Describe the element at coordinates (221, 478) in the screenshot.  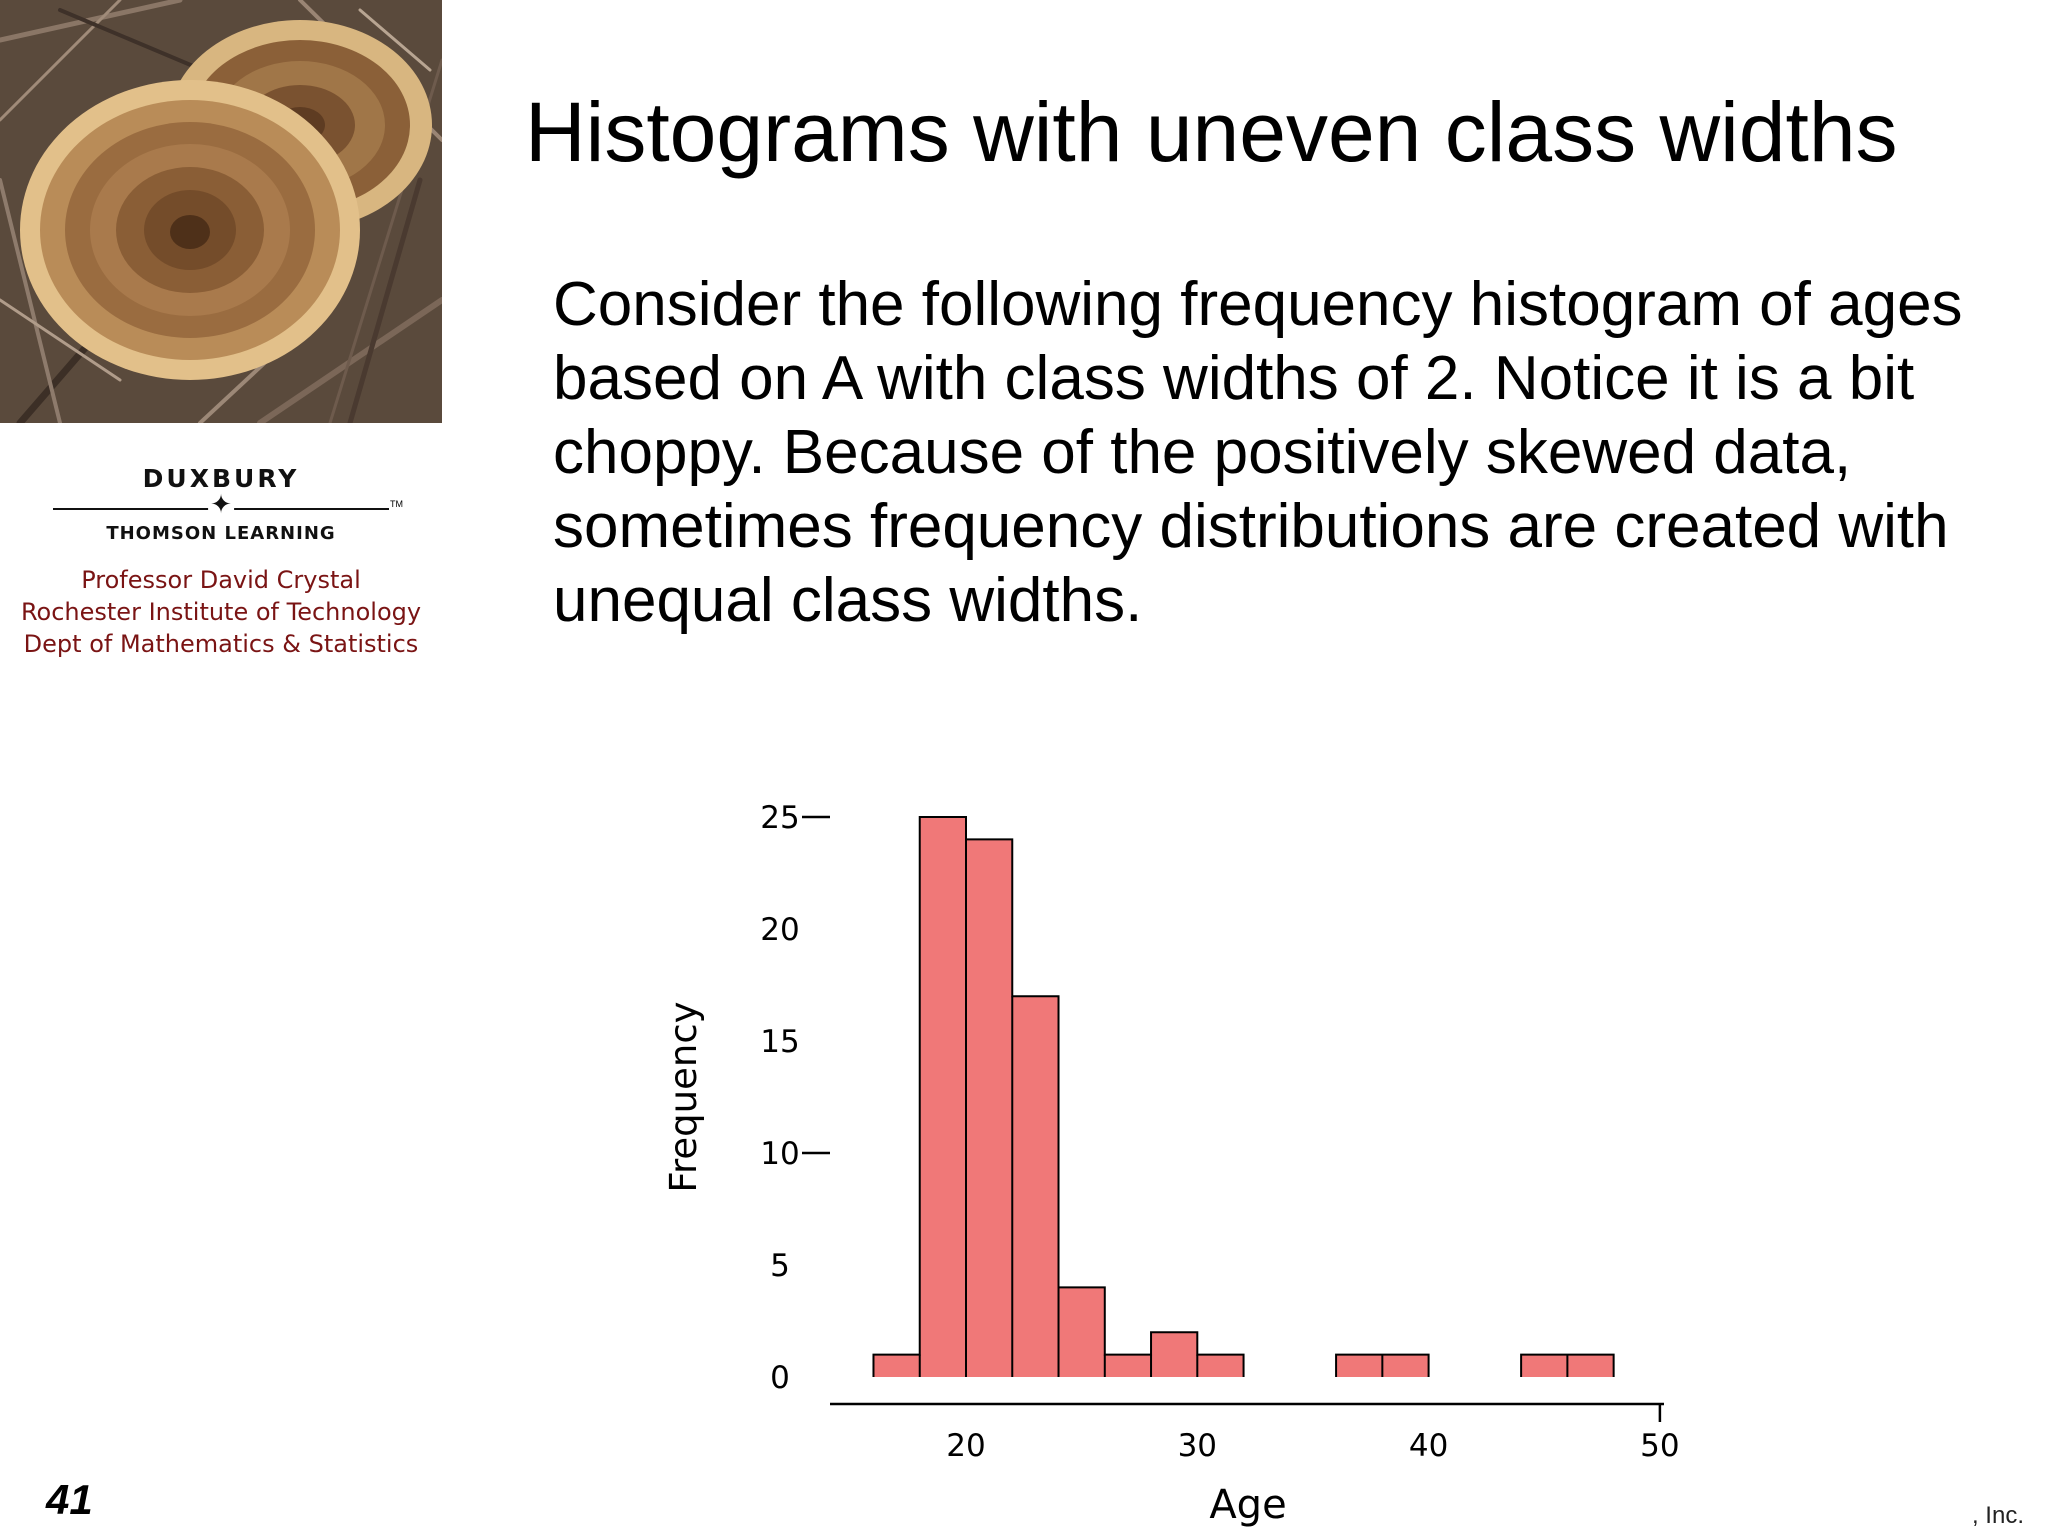
I see `publisher-name-top: DUXBURY` at that location.